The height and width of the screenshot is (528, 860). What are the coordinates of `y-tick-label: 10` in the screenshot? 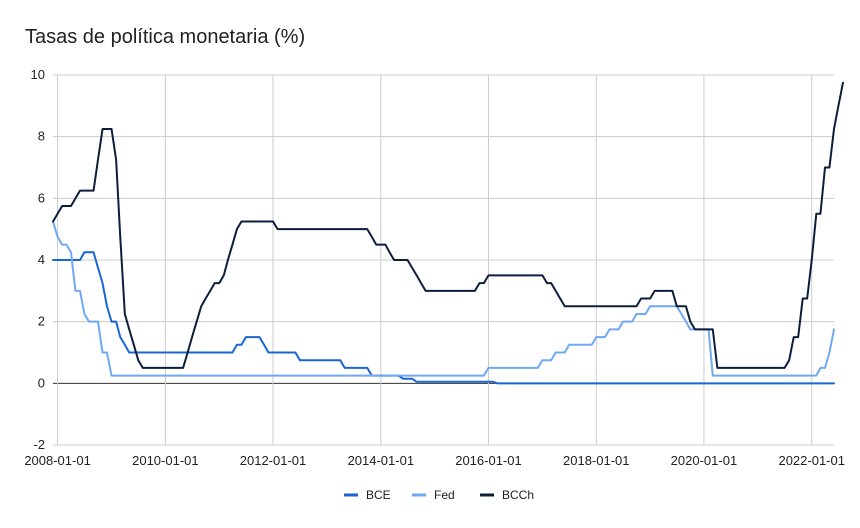 It's located at (38, 74).